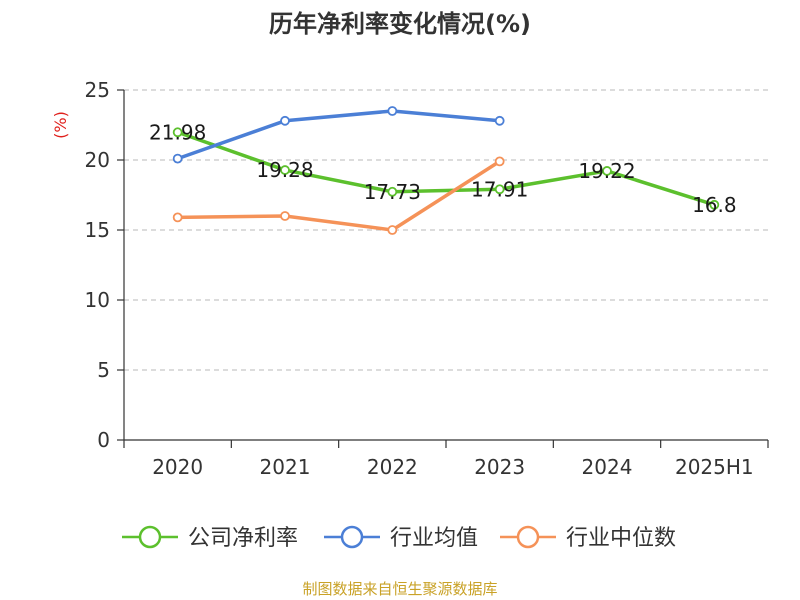 The image size is (800, 600). Describe the element at coordinates (97, 160) in the screenshot. I see `y-tick-label: 20` at that location.